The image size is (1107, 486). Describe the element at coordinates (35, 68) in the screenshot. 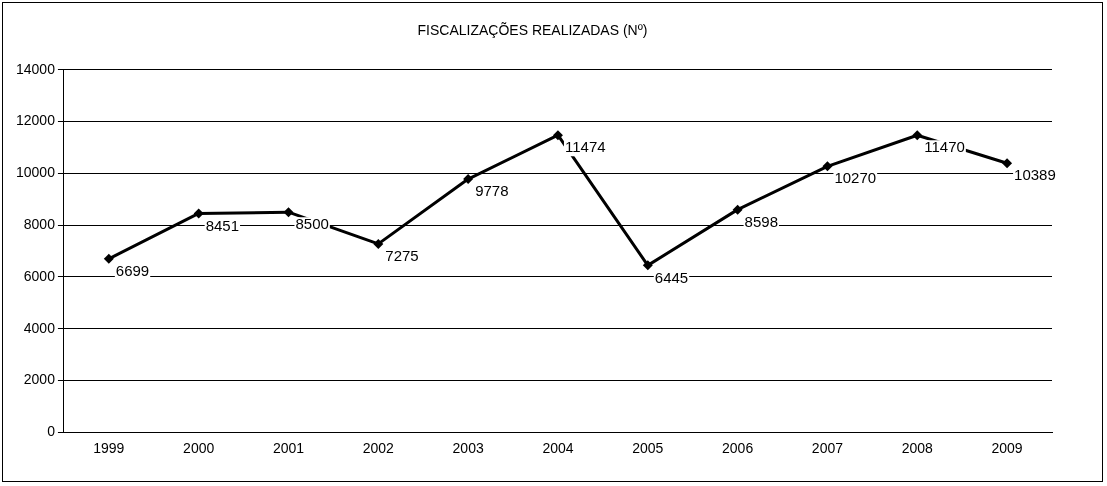

I see `y-tick-label: 14000` at that location.